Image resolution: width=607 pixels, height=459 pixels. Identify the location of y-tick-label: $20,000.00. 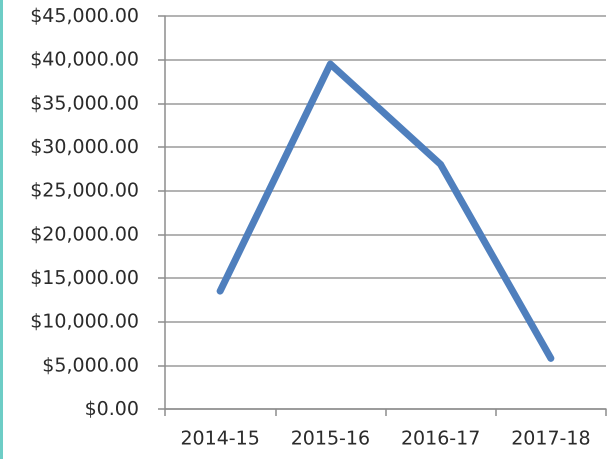
(84, 234).